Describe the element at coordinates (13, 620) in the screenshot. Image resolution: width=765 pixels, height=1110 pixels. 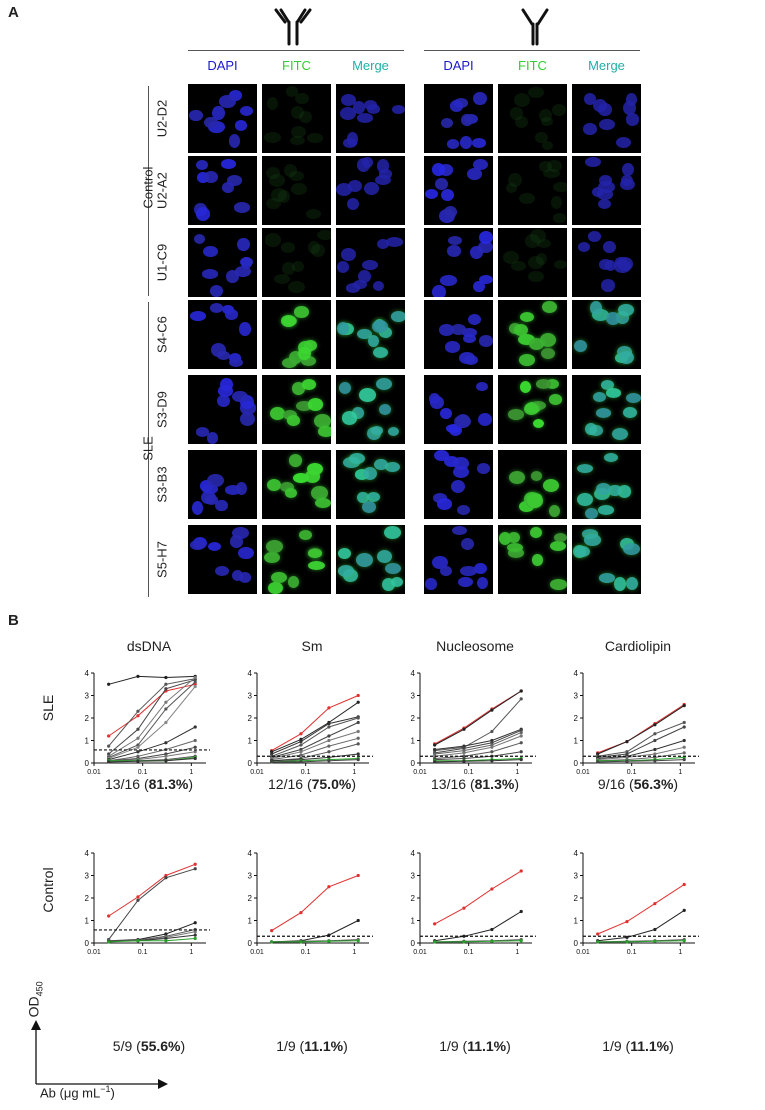
I see `panel-b-letter: B` at that location.